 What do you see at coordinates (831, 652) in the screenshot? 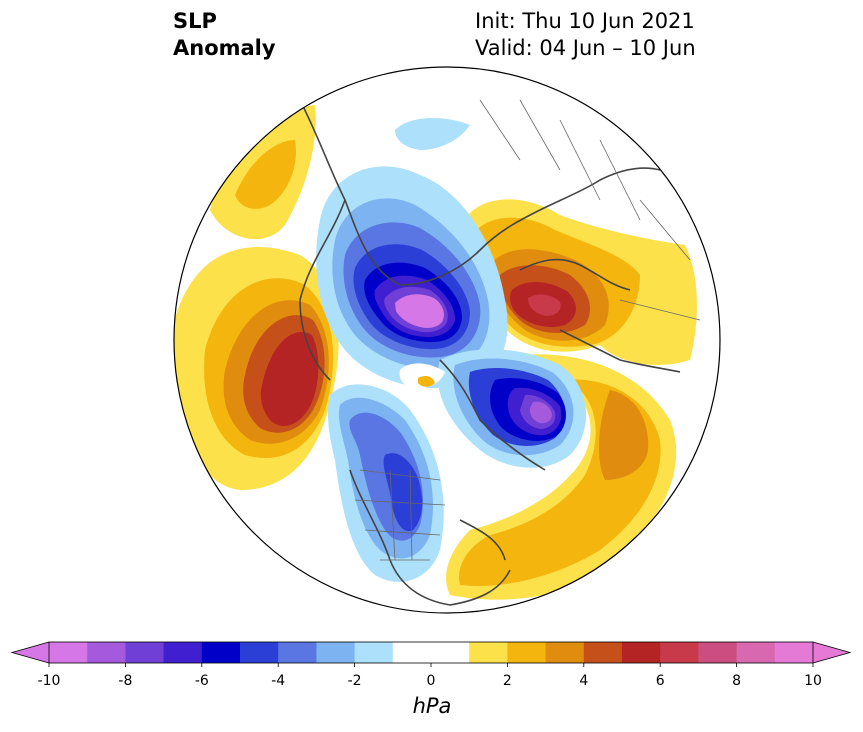
I see `colorbar-max-extension` at bounding box center [831, 652].